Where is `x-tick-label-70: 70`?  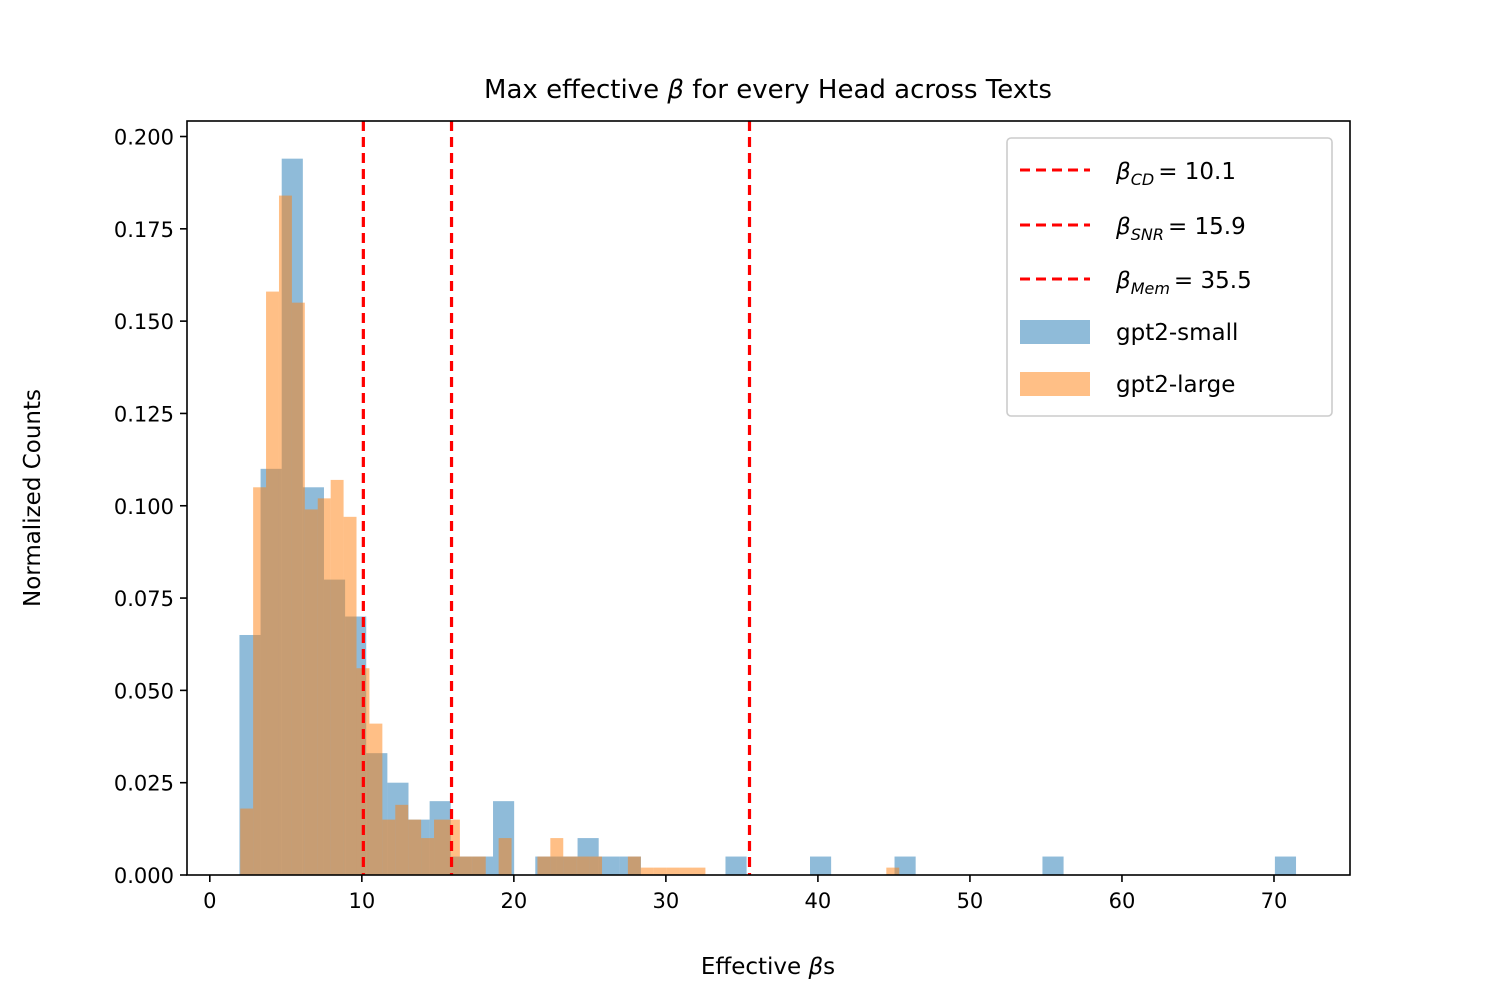 x-tick-label-70: 70 is located at coordinates (1274, 901).